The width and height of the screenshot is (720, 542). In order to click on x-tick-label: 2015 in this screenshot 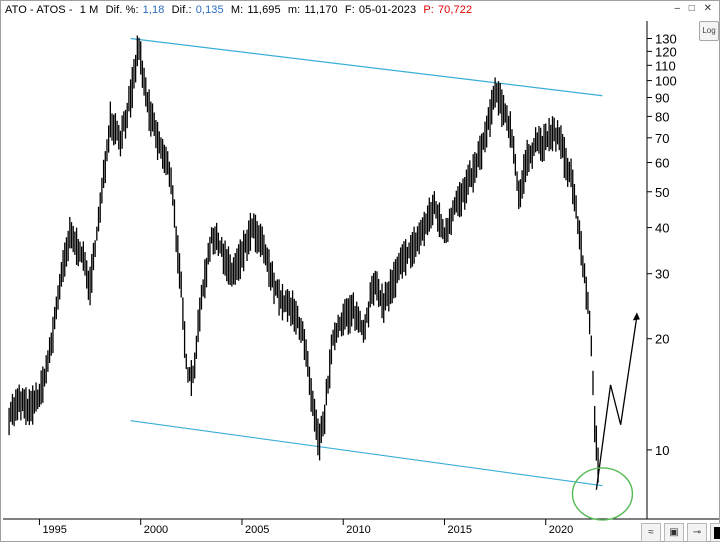, I will do `click(459, 530)`.